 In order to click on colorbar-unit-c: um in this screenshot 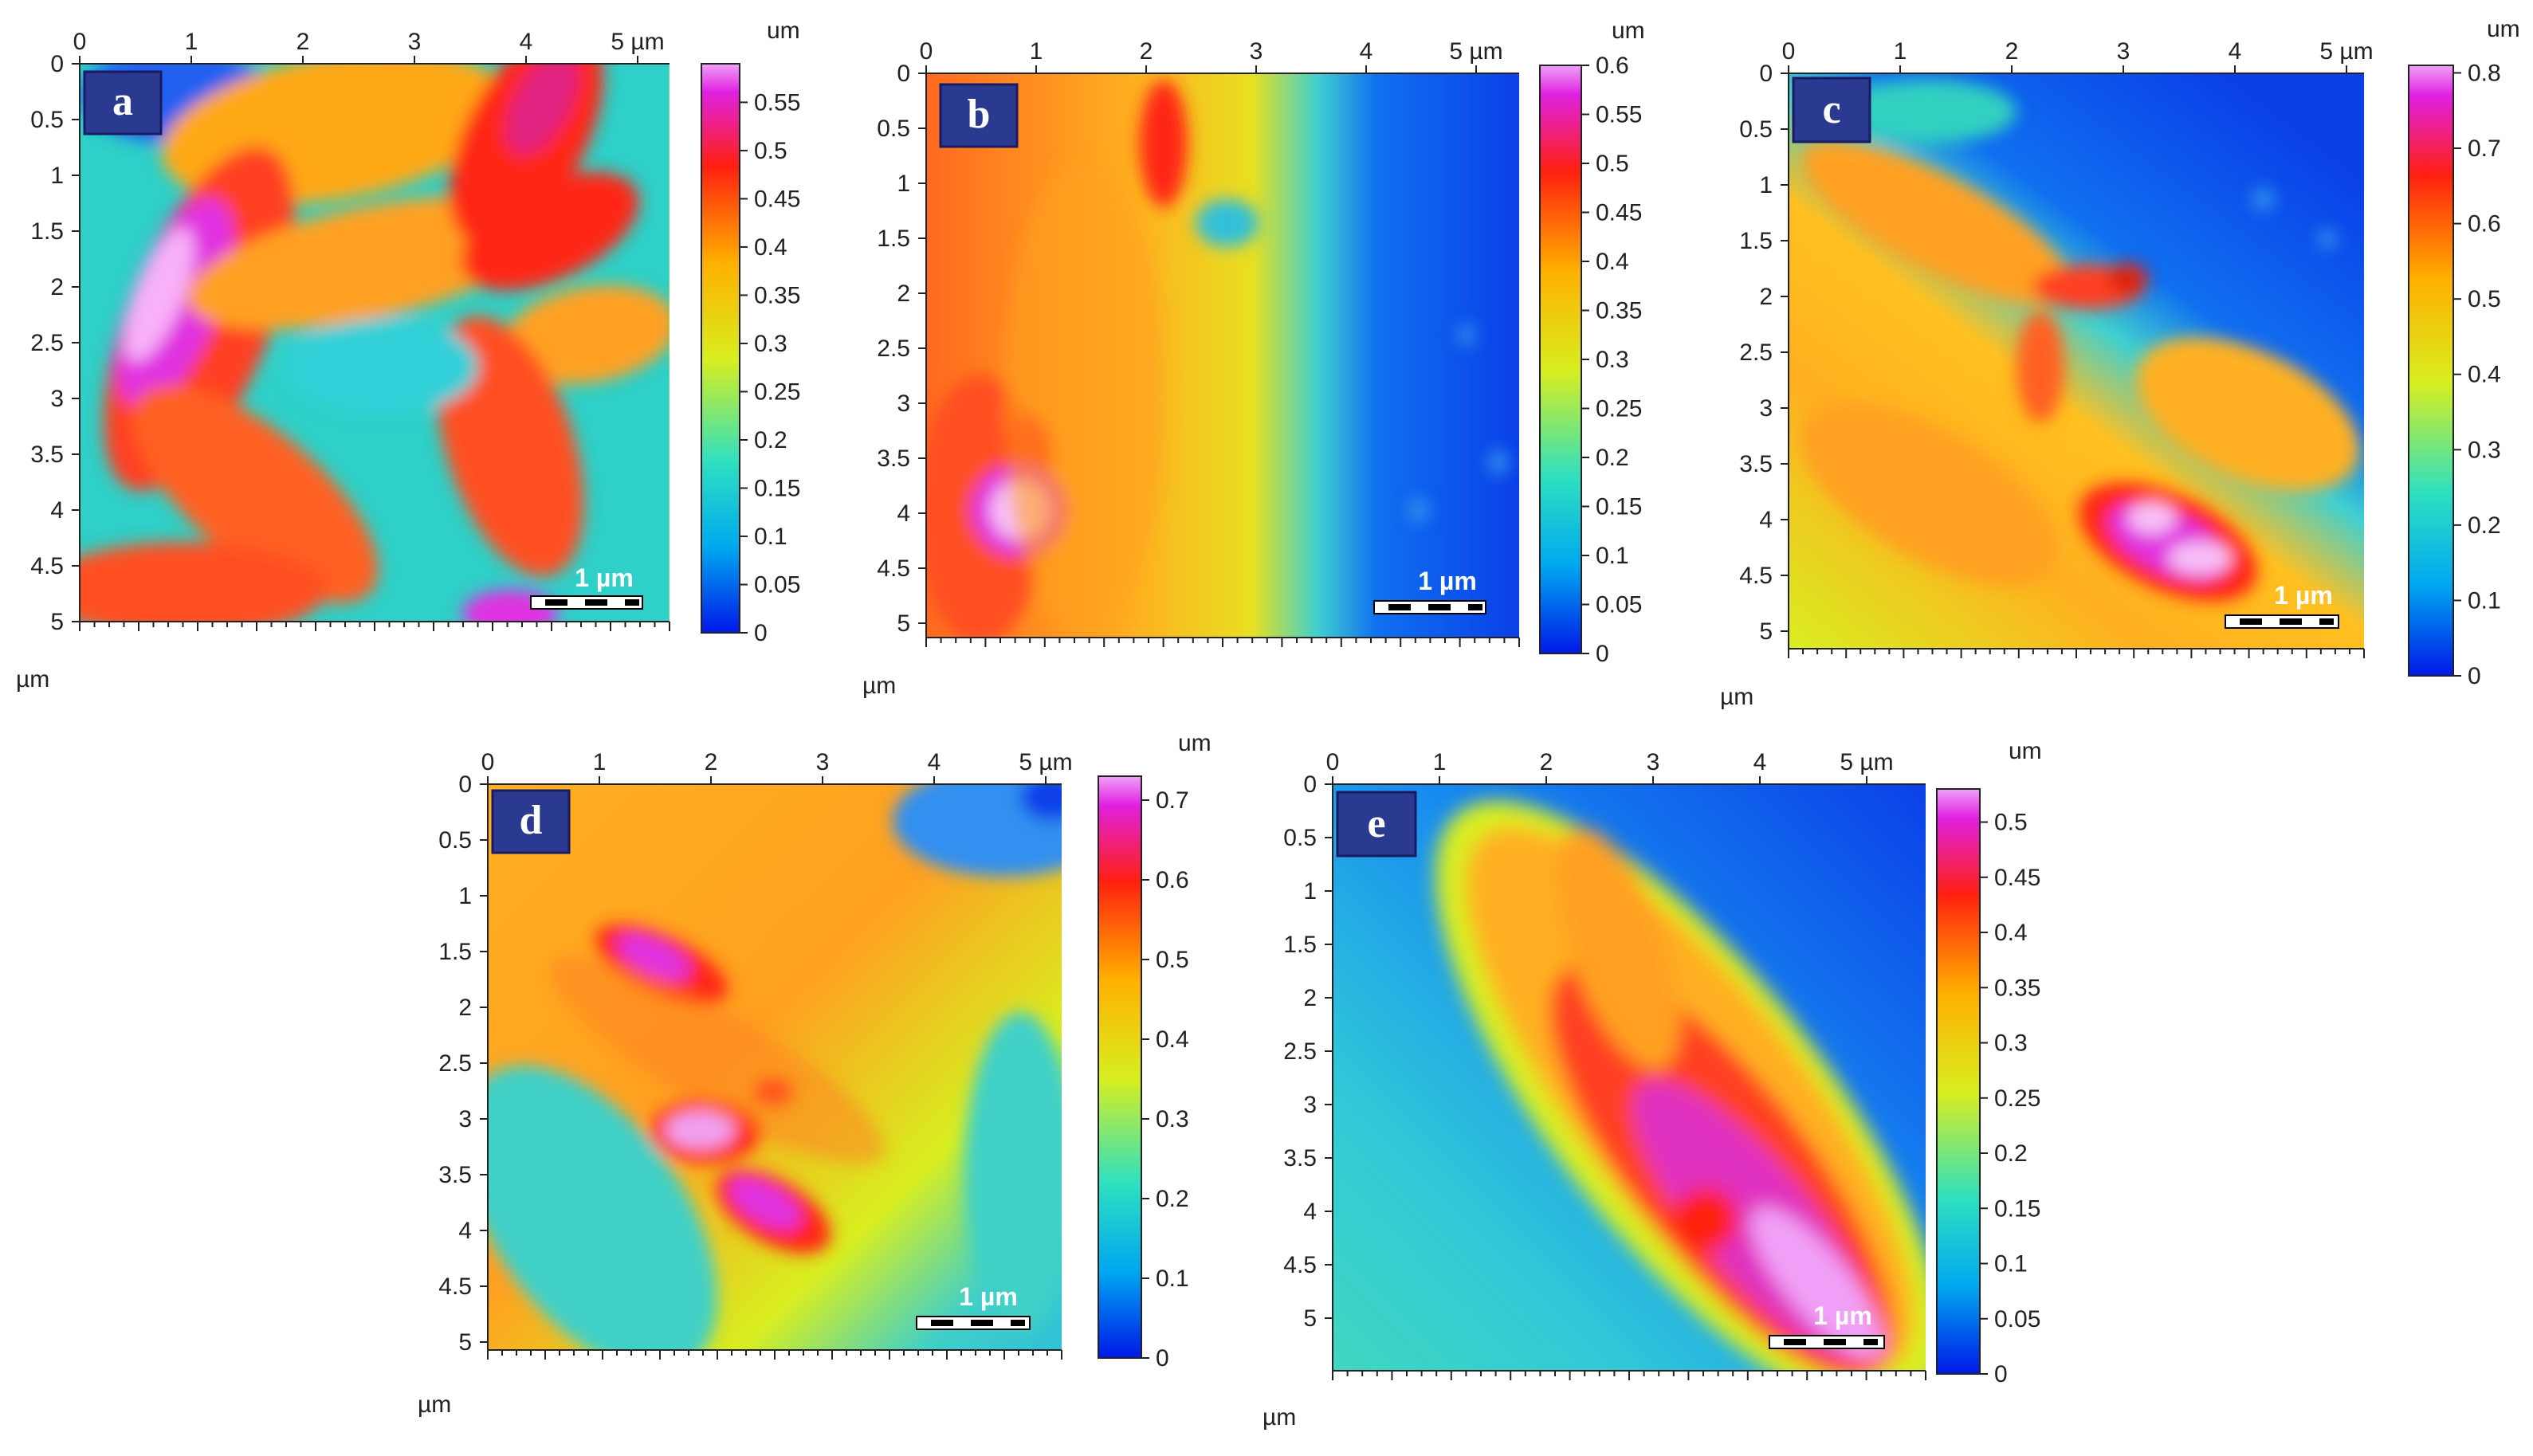, I will do `click(2503, 29)`.